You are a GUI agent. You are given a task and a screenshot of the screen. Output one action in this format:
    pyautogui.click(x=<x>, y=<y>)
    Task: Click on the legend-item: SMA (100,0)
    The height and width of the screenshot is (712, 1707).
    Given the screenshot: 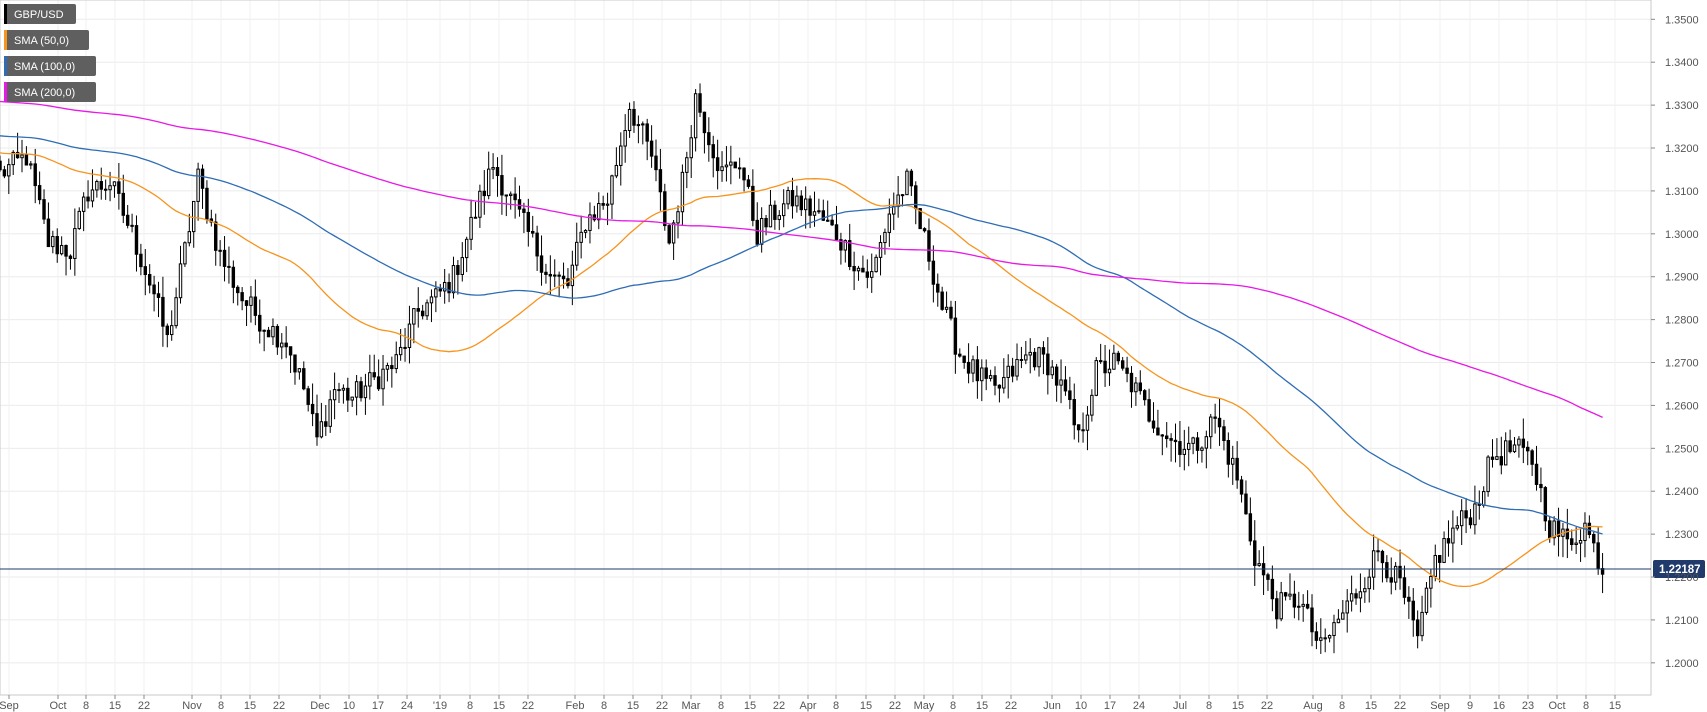 What is the action you would take?
    pyautogui.click(x=50, y=66)
    